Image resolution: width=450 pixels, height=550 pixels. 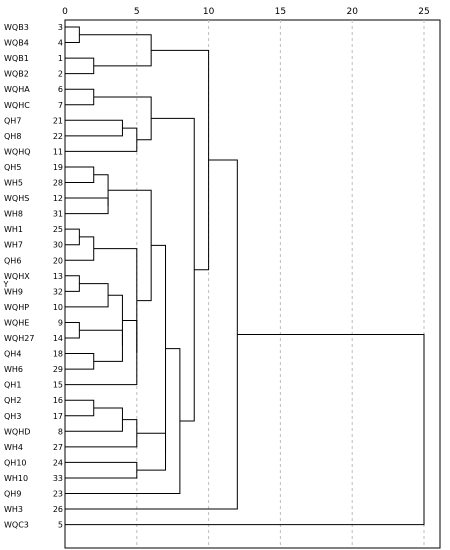 I want to click on leaf-id-label: 20, so click(x=58, y=260).